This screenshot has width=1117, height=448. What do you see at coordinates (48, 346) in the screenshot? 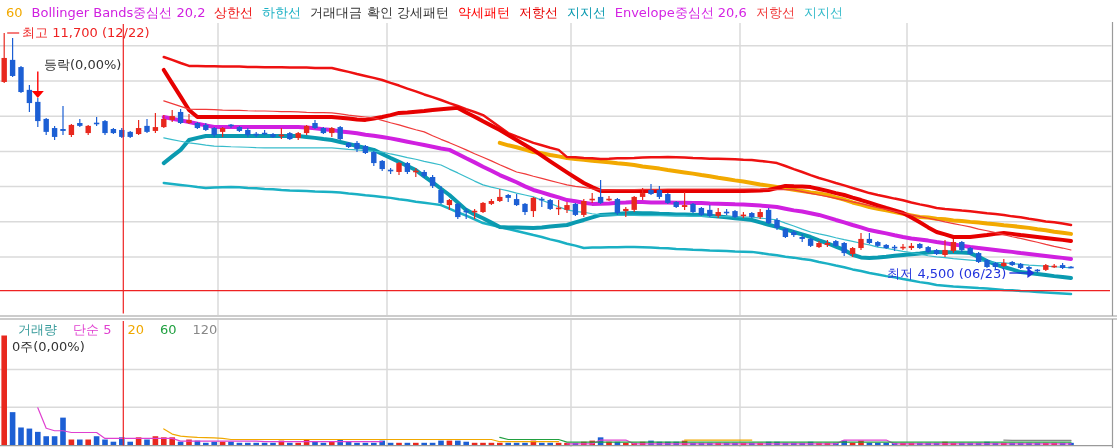
I see `annotation: 0주(0,00%)` at bounding box center [48, 346].